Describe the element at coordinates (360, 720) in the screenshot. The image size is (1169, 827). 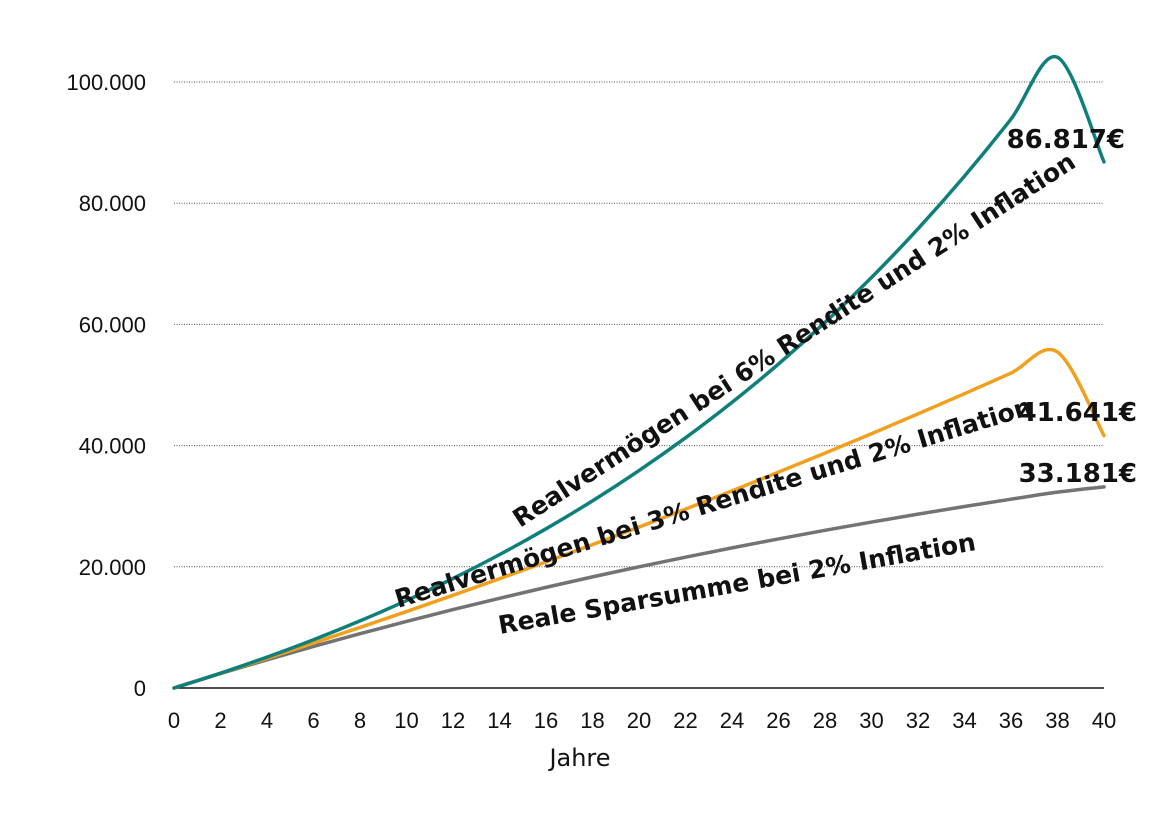
I see `x-tick-label: 8` at that location.